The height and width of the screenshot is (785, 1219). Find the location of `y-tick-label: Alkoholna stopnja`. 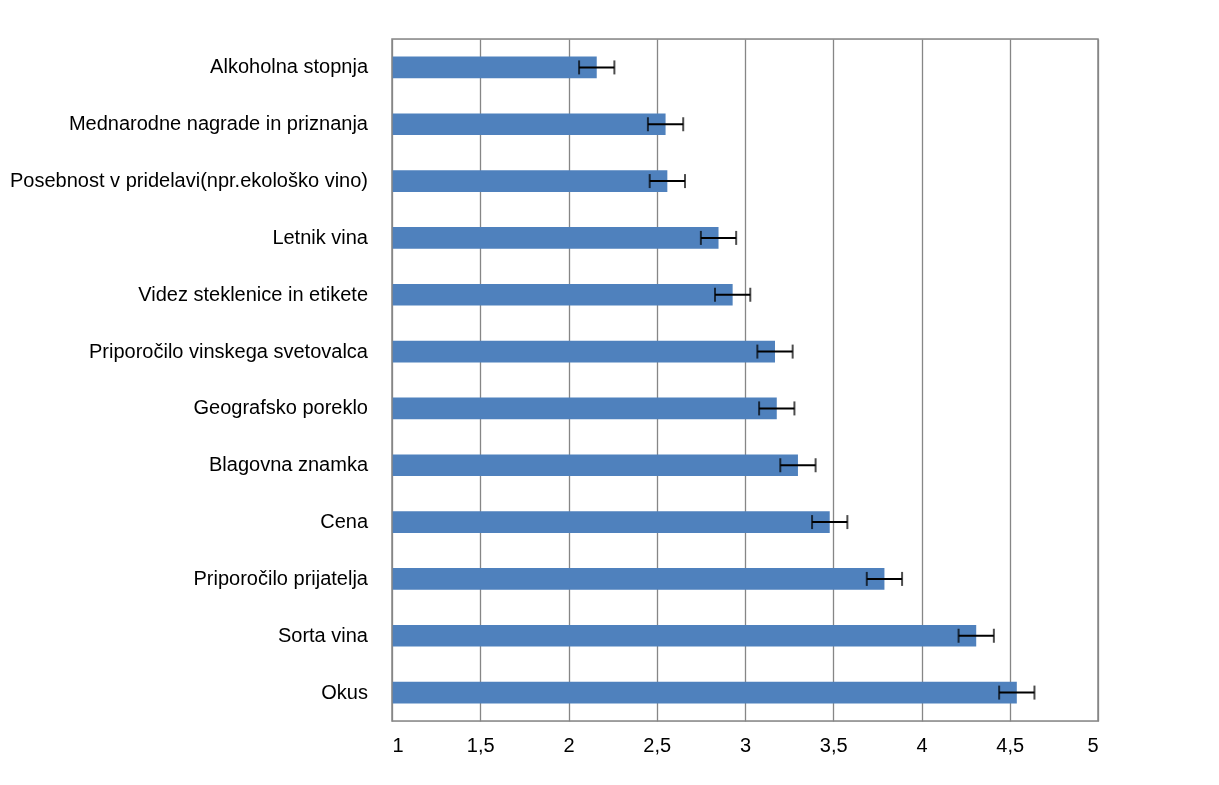

y-tick-label: Alkoholna stopnja is located at coordinates (289, 66).